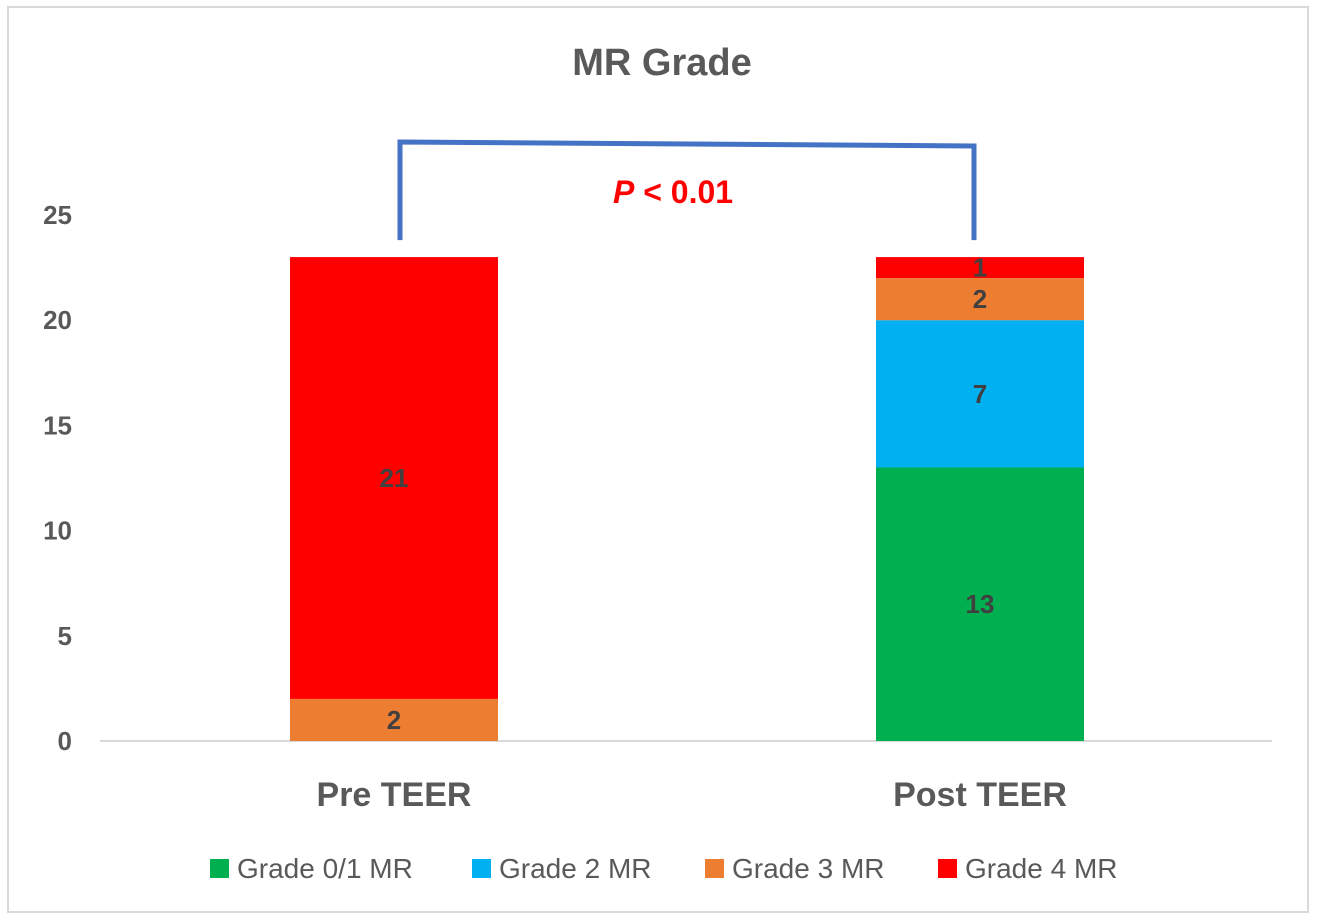 The image size is (1325, 921). I want to click on y-tick-label: 20, so click(57, 320).